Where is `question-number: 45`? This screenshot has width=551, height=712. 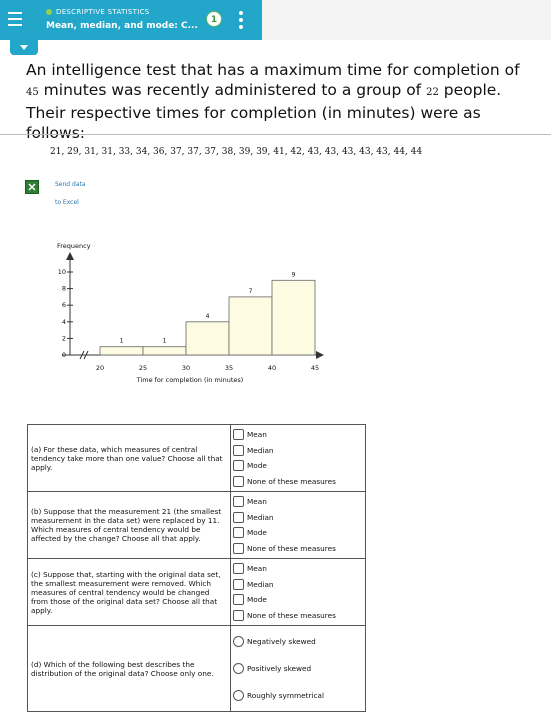 question-number: 45 is located at coordinates (32, 92).